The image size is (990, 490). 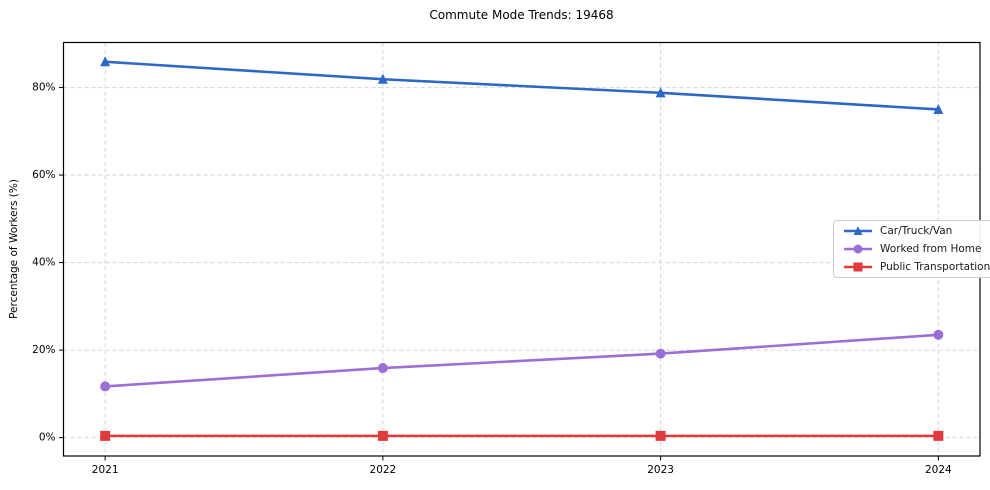 What do you see at coordinates (931, 248) in the screenshot?
I see `legend-label: Worked from Home` at bounding box center [931, 248].